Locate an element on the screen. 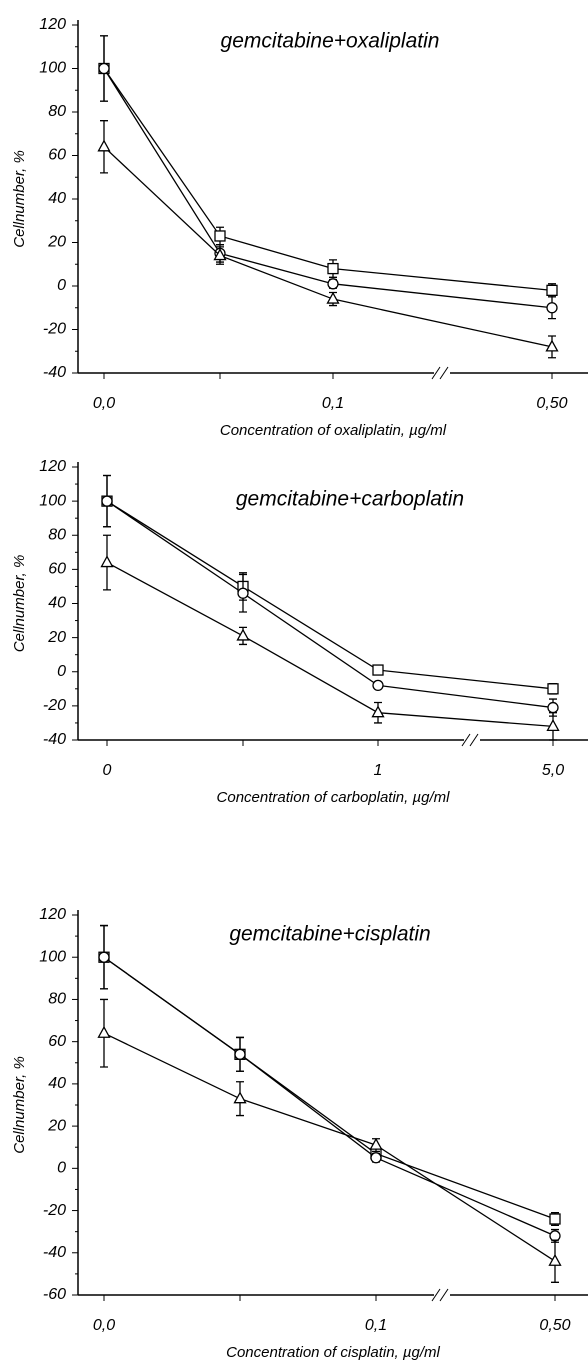  x-axis-label: Concentration of carboplatin, µg/ml is located at coordinates (334, 797).